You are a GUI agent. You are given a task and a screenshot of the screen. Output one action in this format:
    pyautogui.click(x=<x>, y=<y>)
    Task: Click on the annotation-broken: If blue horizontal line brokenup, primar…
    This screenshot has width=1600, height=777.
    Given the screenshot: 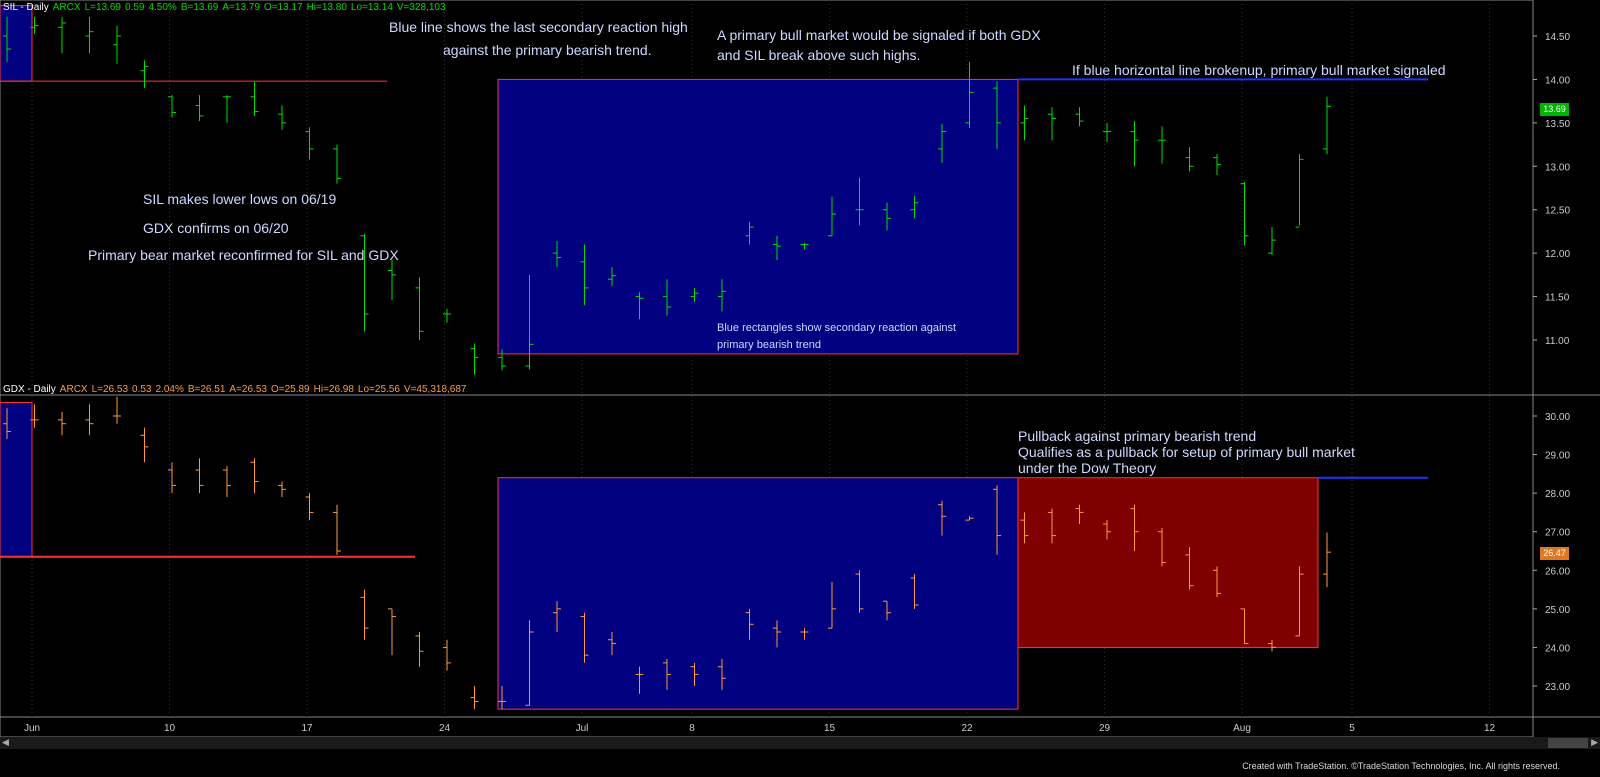 What is the action you would take?
    pyautogui.click(x=1259, y=70)
    